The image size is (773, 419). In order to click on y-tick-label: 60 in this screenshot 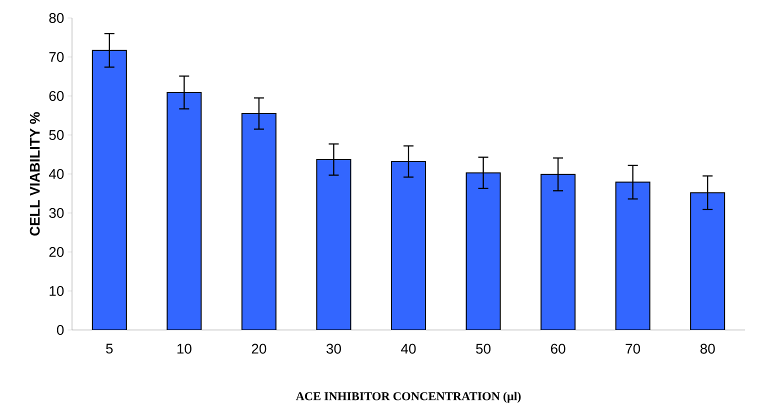, I will do `click(56, 96)`.